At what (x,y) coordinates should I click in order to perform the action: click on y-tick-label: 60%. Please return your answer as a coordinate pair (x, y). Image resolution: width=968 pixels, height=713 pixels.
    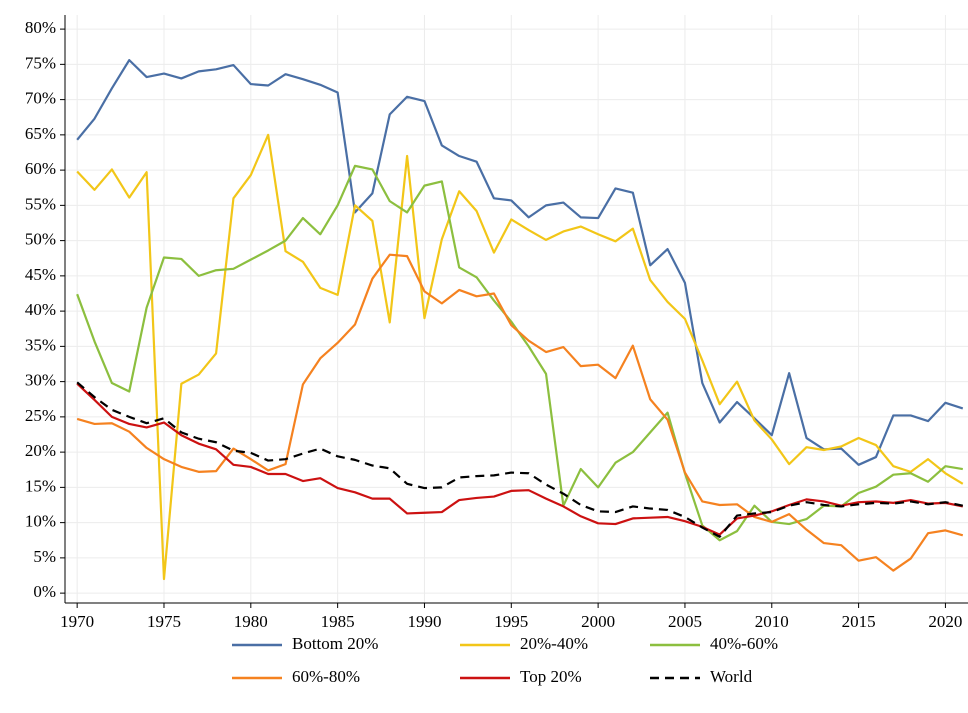
    Looking at the image, I should click on (40, 168).